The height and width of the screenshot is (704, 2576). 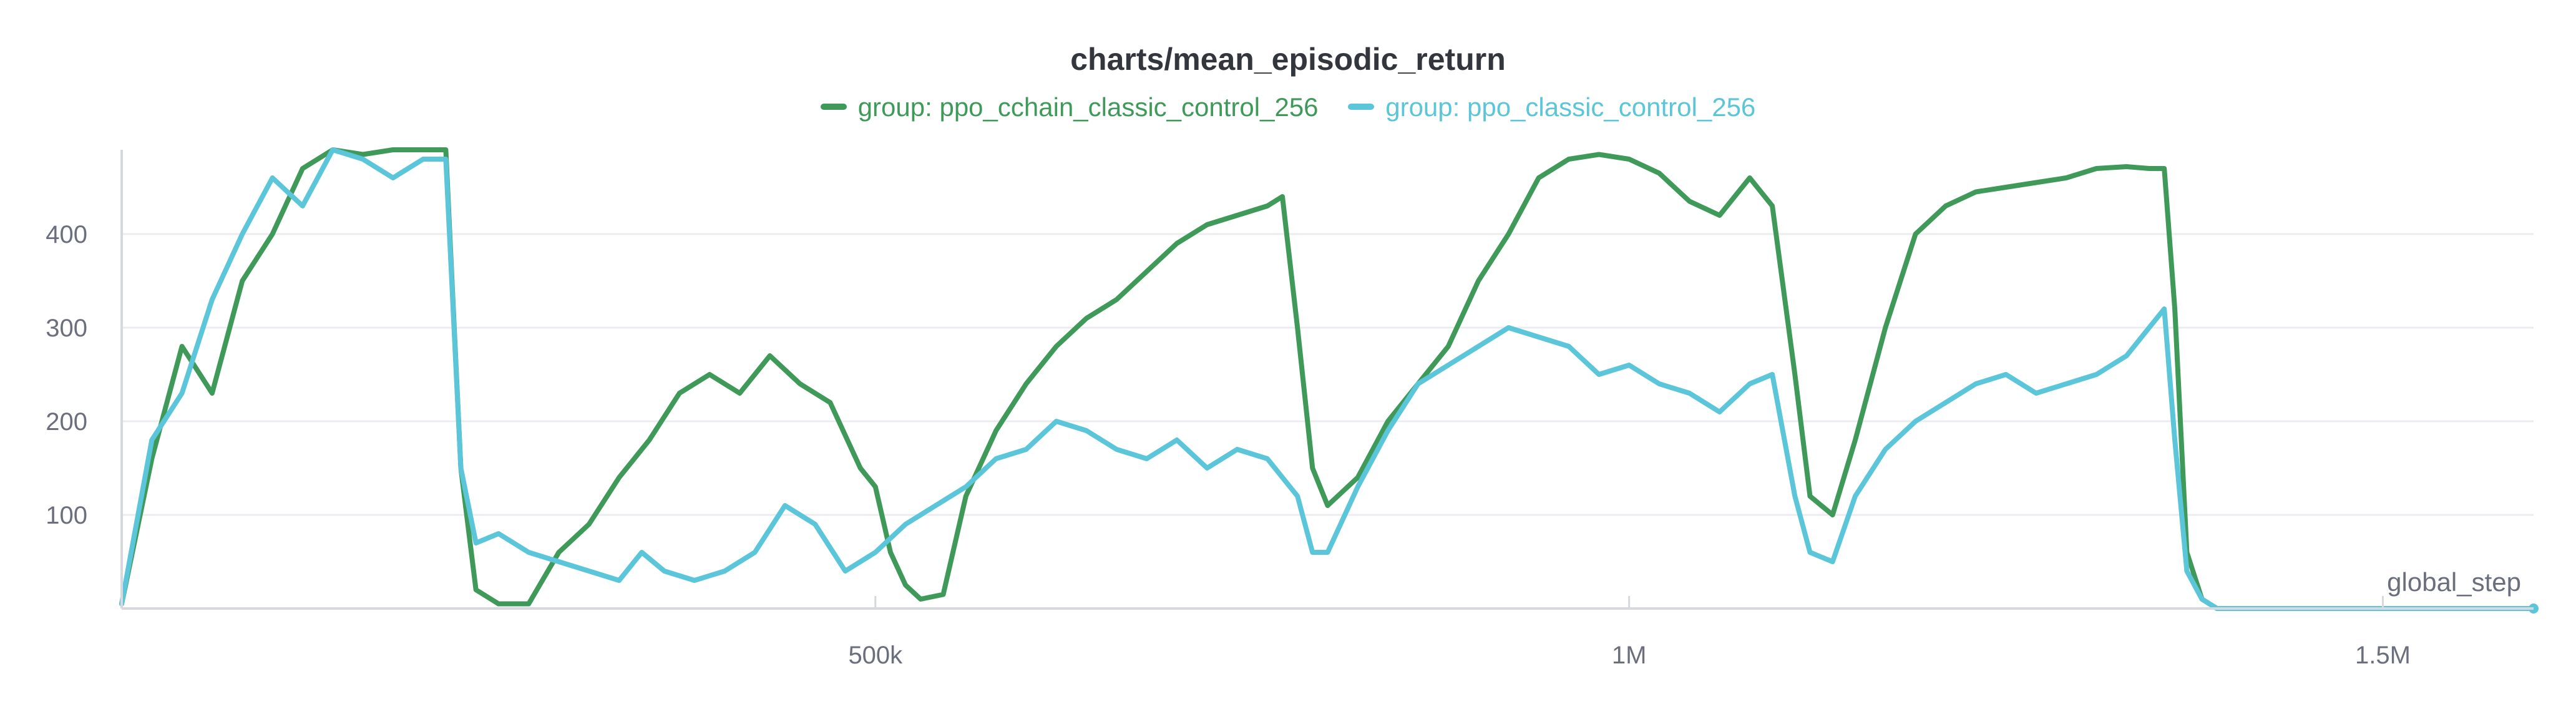 What do you see at coordinates (66, 422) in the screenshot?
I see `y-tick-label: 200` at bounding box center [66, 422].